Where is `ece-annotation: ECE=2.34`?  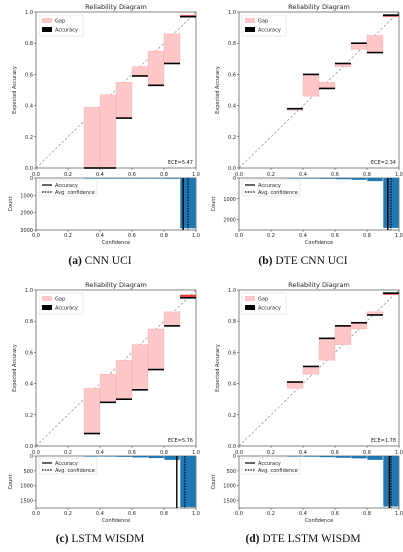 ece-annotation: ECE=2.34 is located at coordinates (383, 163).